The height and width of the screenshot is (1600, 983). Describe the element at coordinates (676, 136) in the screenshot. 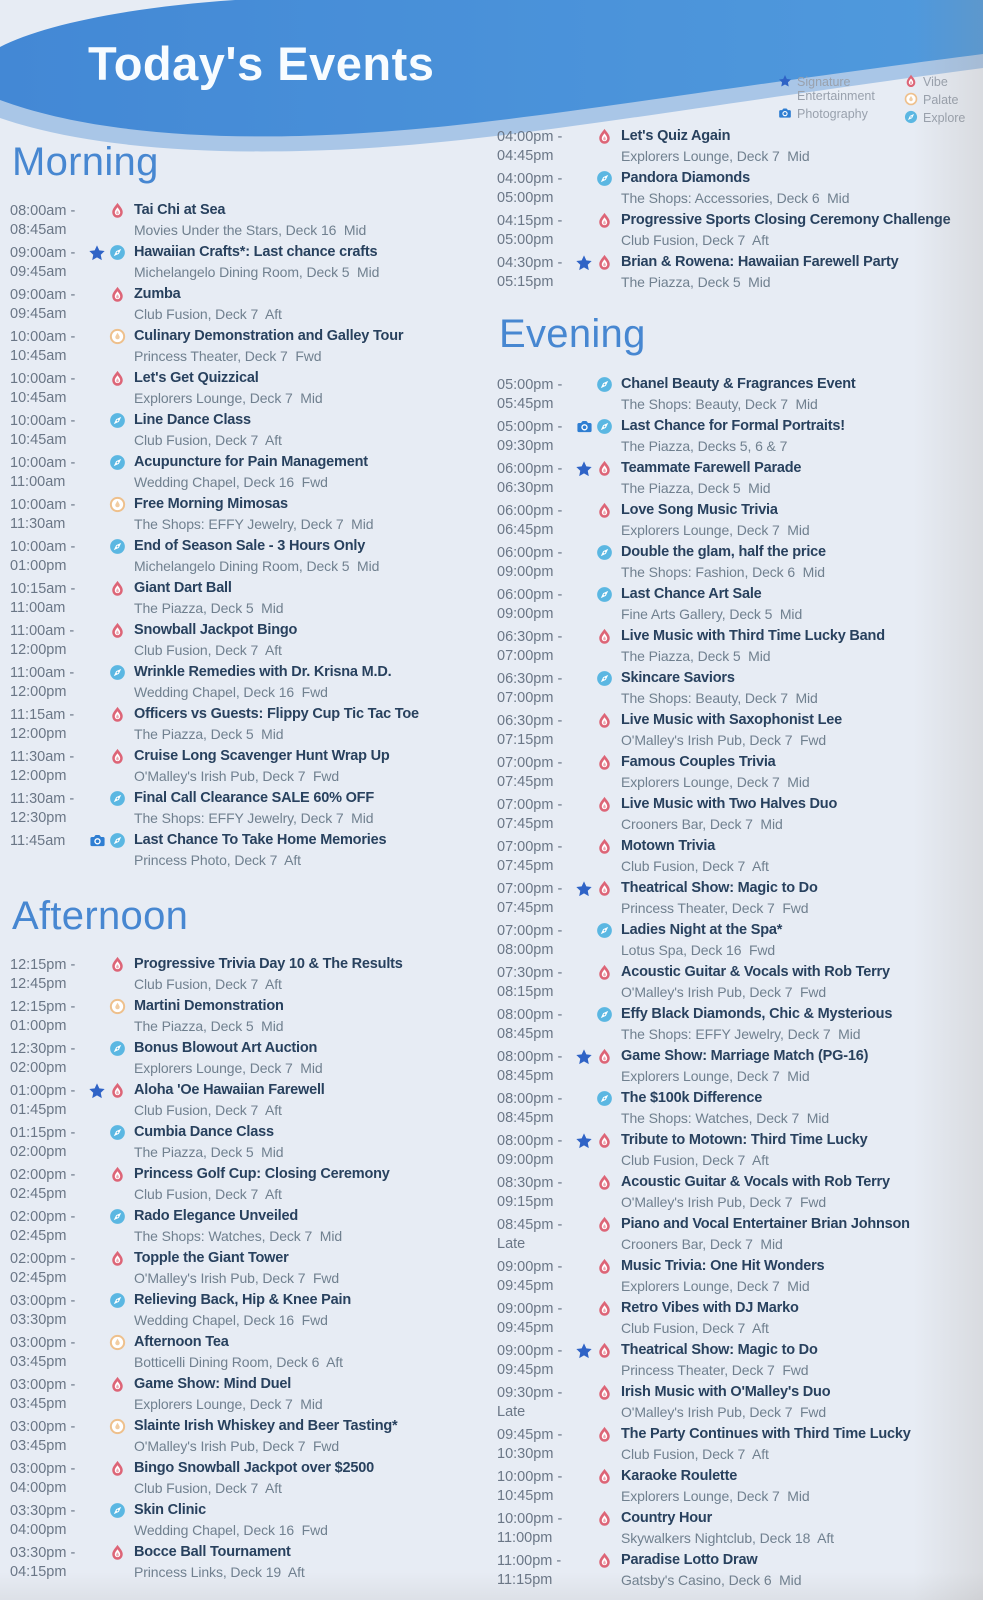

I see `event-title: Let's Quiz Again` at that location.